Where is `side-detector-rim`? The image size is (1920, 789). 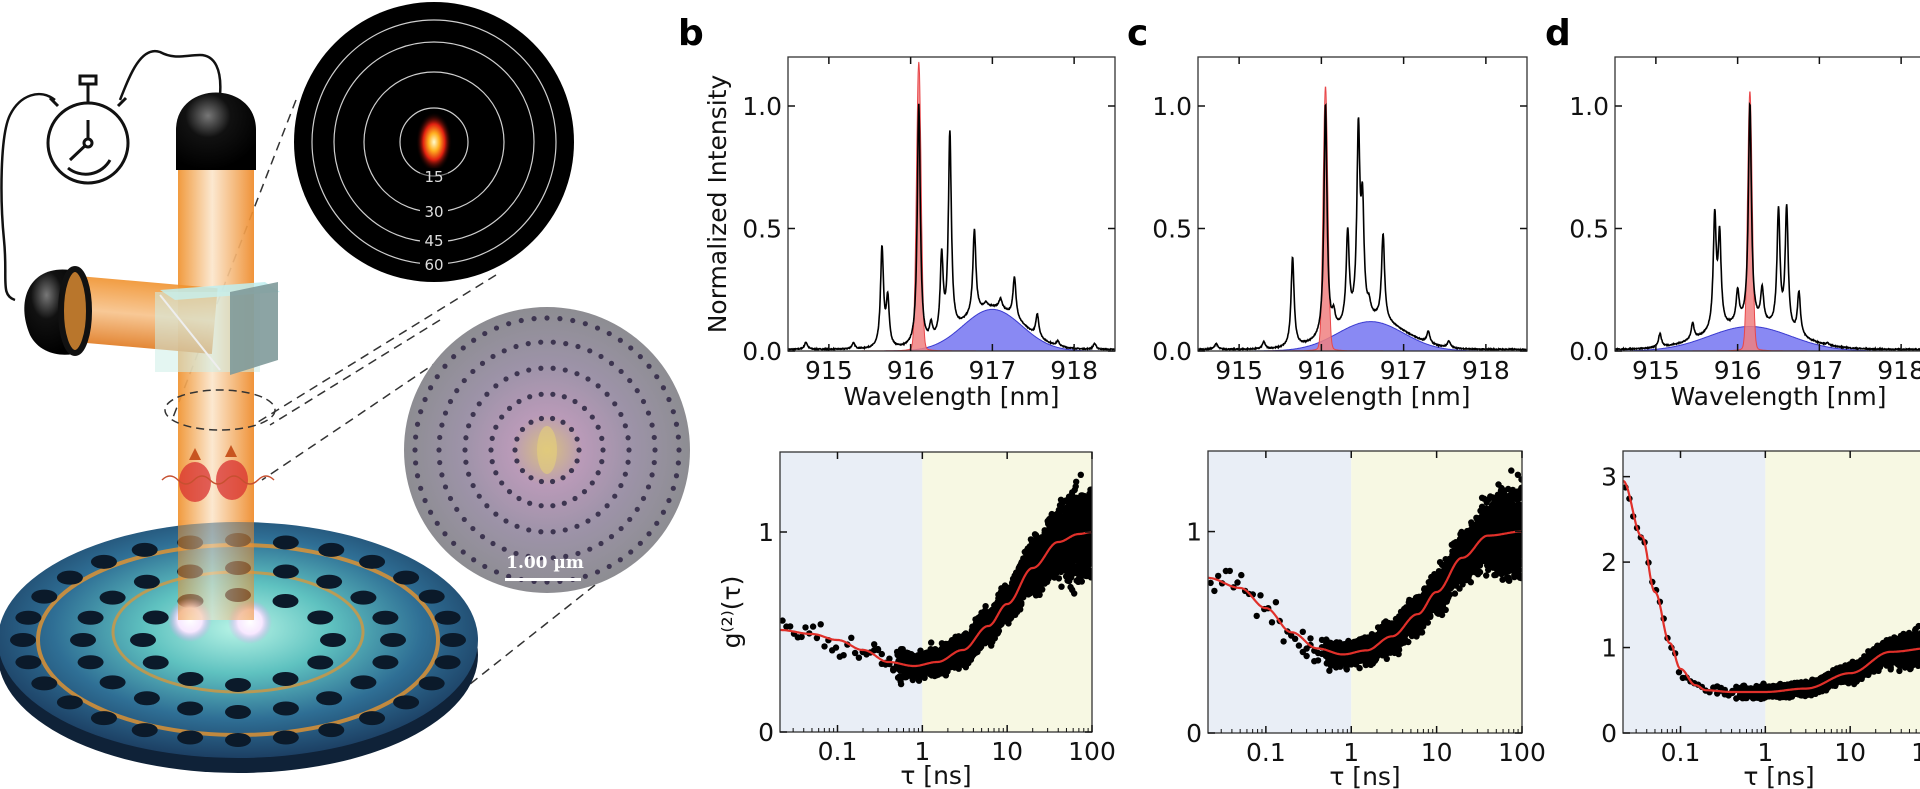
side-detector-rim is located at coordinates (75, 311).